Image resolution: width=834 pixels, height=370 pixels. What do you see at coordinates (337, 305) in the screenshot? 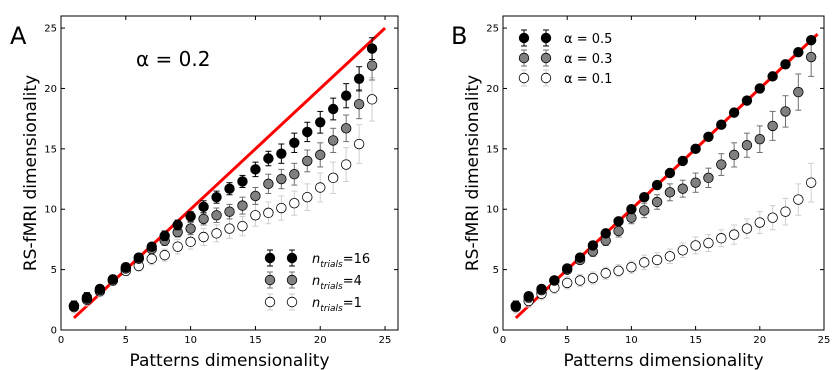
I see `legend-label: ntrials=1` at bounding box center [337, 305].